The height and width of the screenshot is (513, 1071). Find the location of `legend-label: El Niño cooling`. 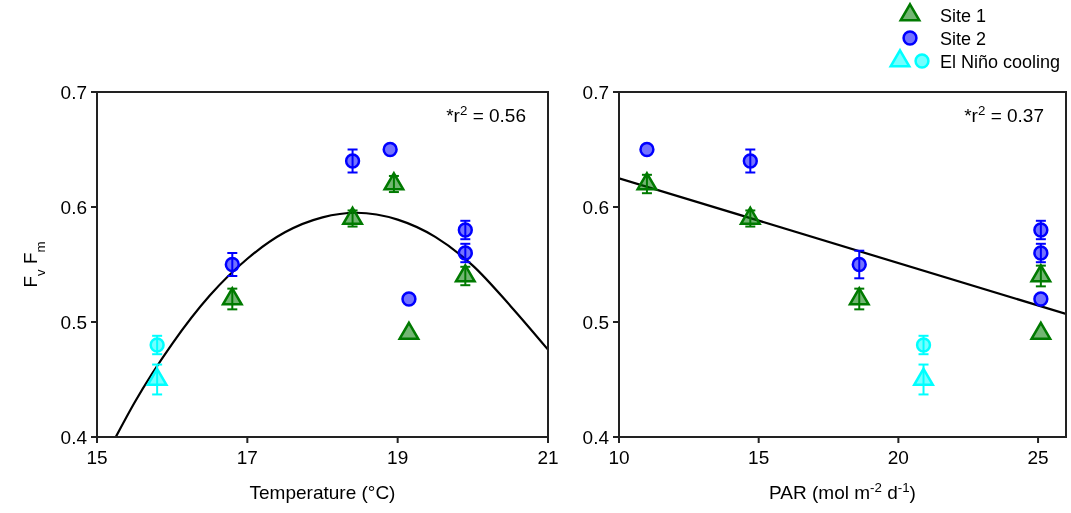

legend-label: El Niño cooling is located at coordinates (1000, 62).